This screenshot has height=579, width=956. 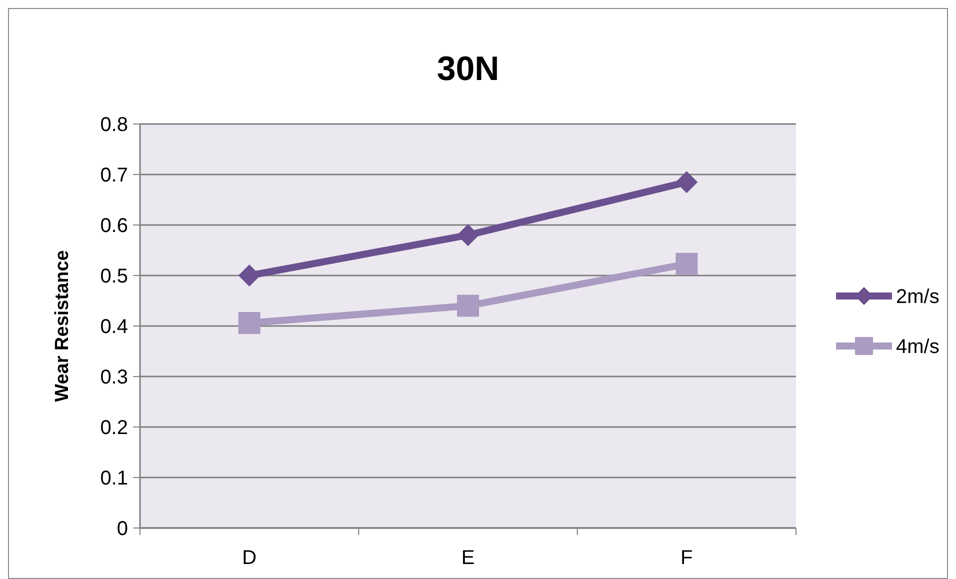 I want to click on y-tick-label: 0.1, so click(x=114, y=479).